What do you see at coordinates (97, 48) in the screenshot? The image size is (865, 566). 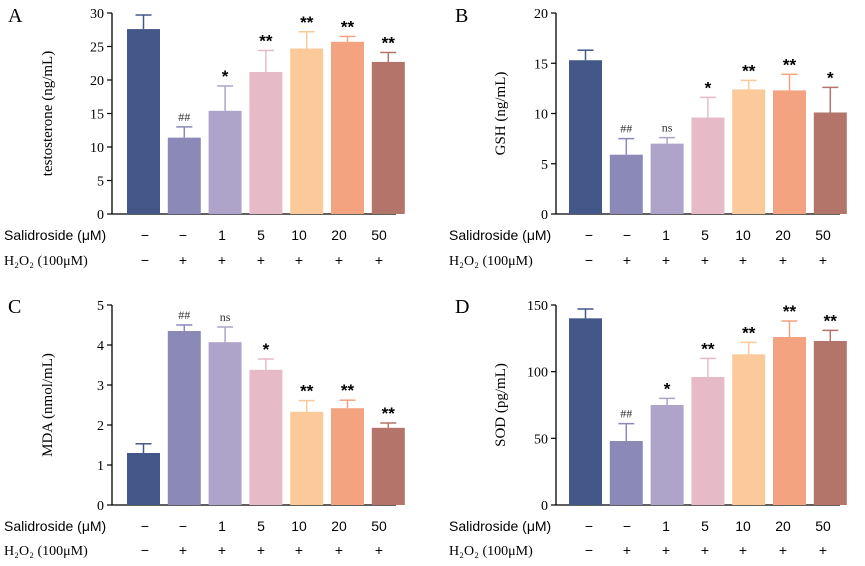 I see `y-tick-label: 25` at bounding box center [97, 48].